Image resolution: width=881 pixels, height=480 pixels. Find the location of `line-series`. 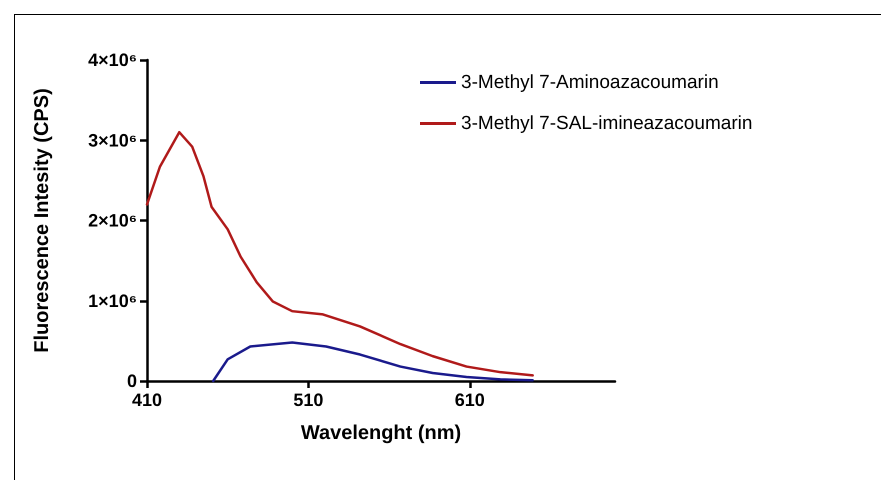

line-series is located at coordinates (373, 361).